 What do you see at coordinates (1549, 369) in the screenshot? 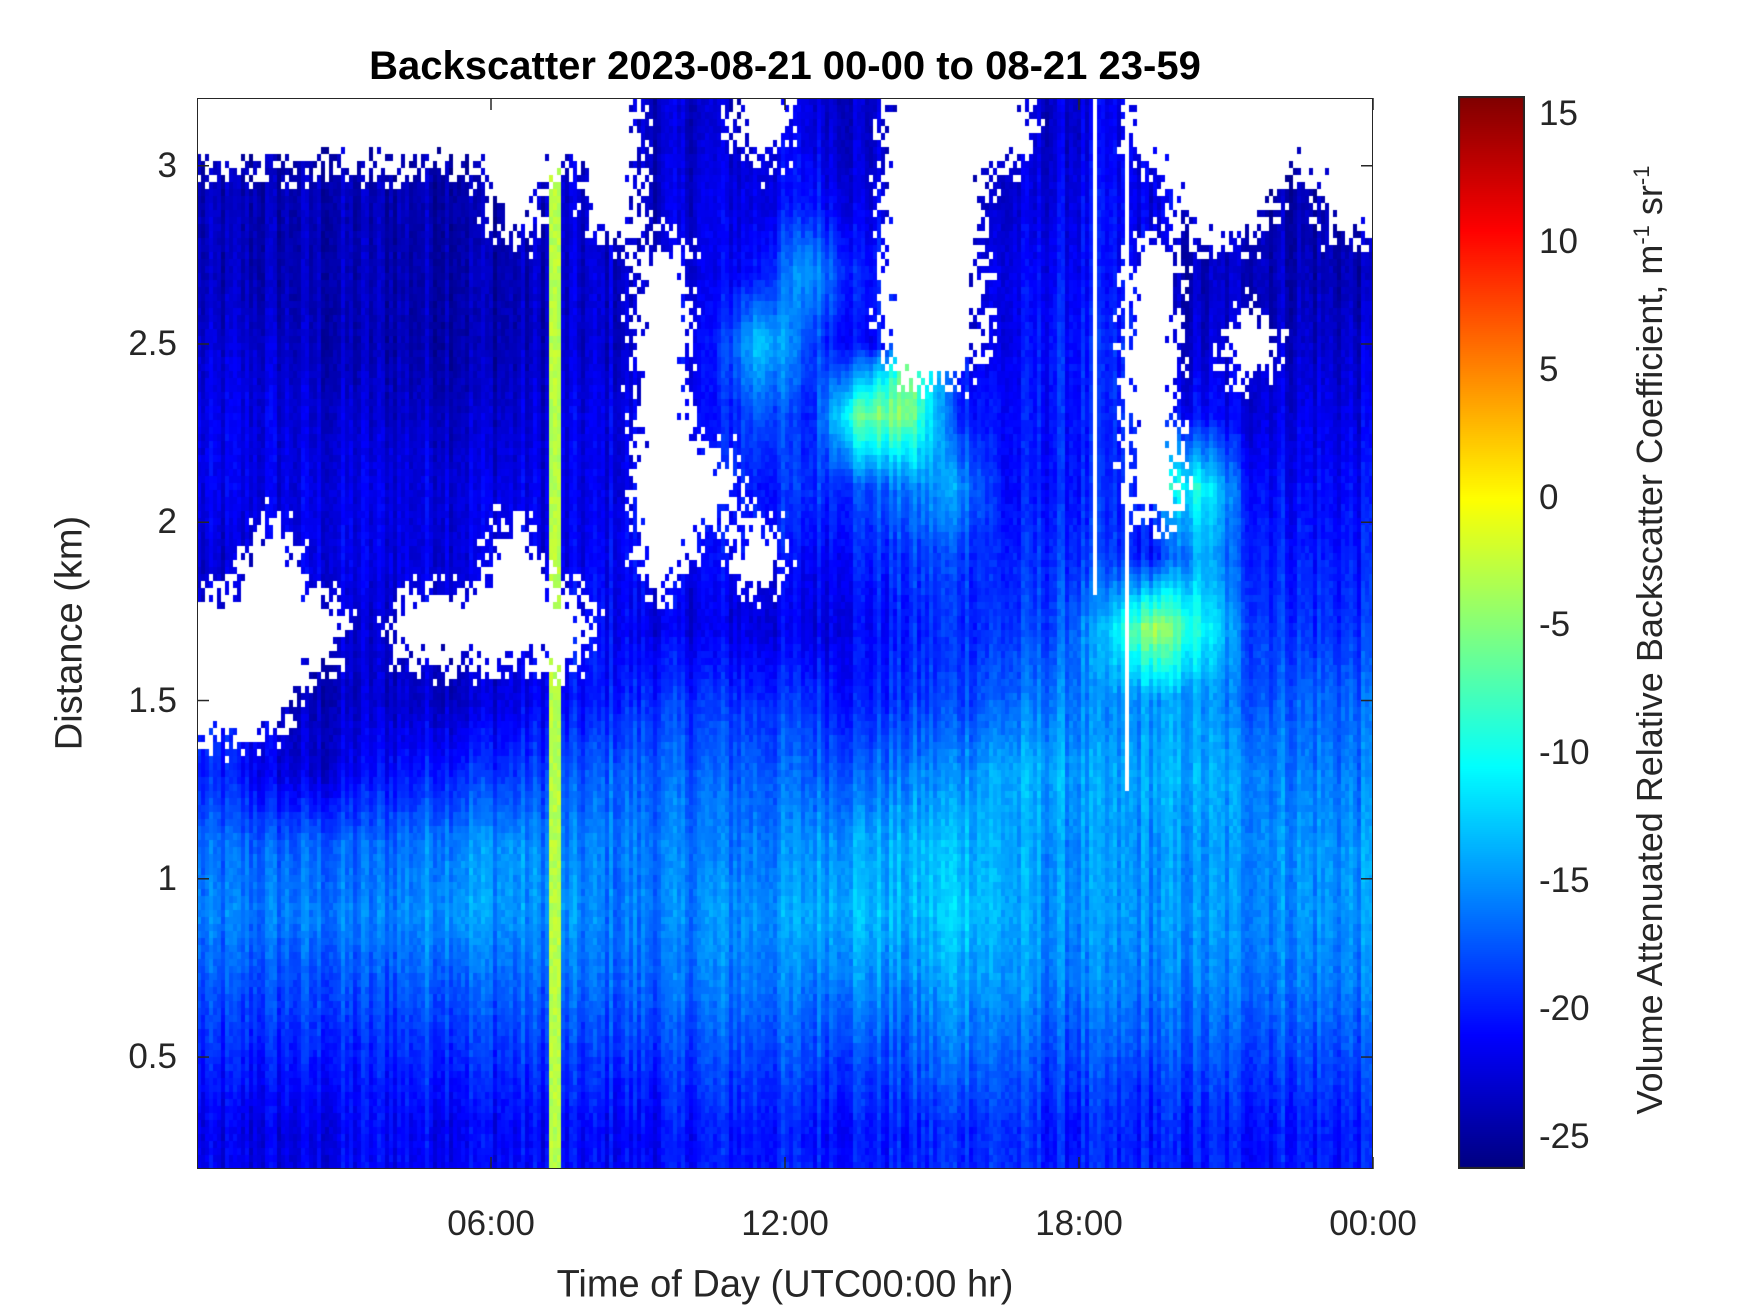
I see `colorbar-tick-label: 5` at bounding box center [1549, 369].